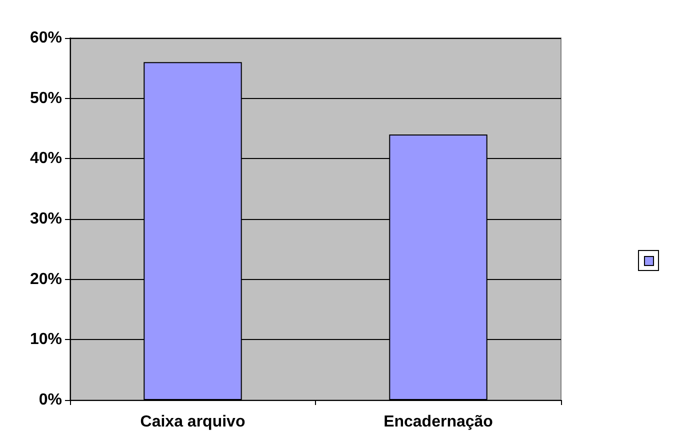 Image resolution: width=691 pixels, height=443 pixels. What do you see at coordinates (50, 400) in the screenshot?
I see `y-tick-label: 0%` at bounding box center [50, 400].